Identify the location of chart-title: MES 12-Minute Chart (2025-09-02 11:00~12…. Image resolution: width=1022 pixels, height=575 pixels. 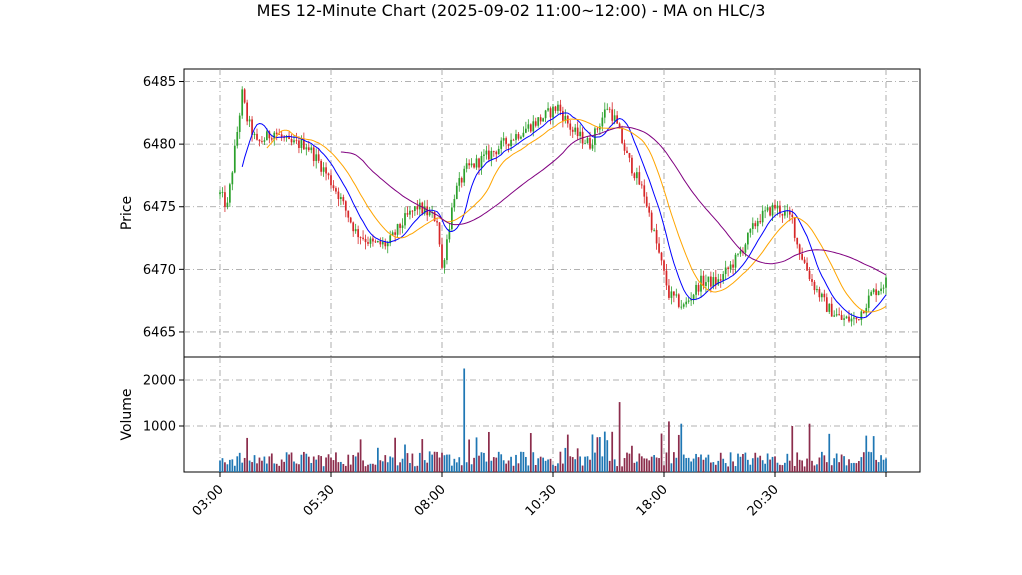
(511, 10).